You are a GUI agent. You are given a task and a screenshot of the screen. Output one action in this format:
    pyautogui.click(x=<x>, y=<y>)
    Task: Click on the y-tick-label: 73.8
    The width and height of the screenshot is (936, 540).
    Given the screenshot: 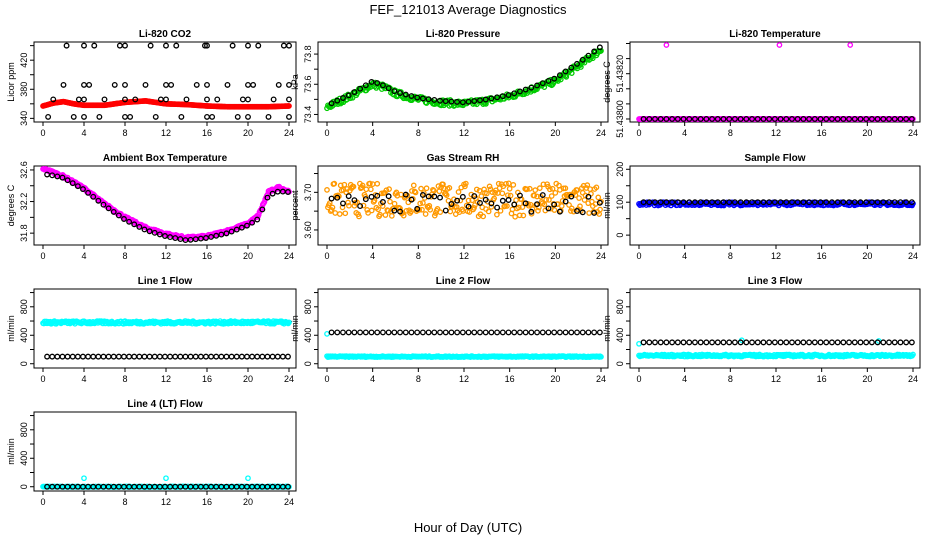 What is the action you would take?
    pyautogui.click(x=308, y=54)
    